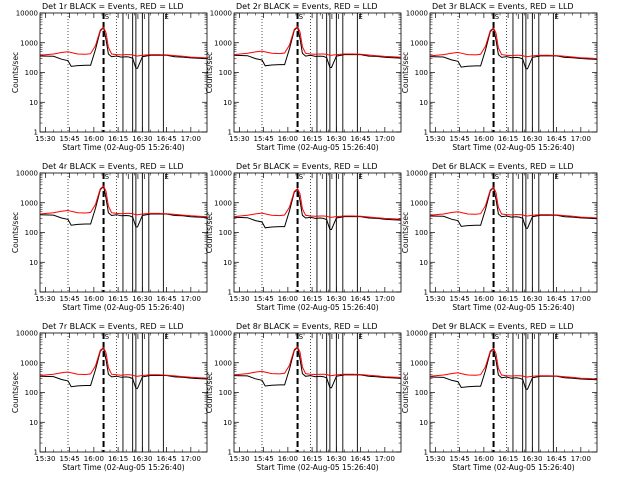  What do you see at coordinates (307, 166) in the screenshot?
I see `panel-title: Det 5r BLACK = Events, RED = LLD` at bounding box center [307, 166].